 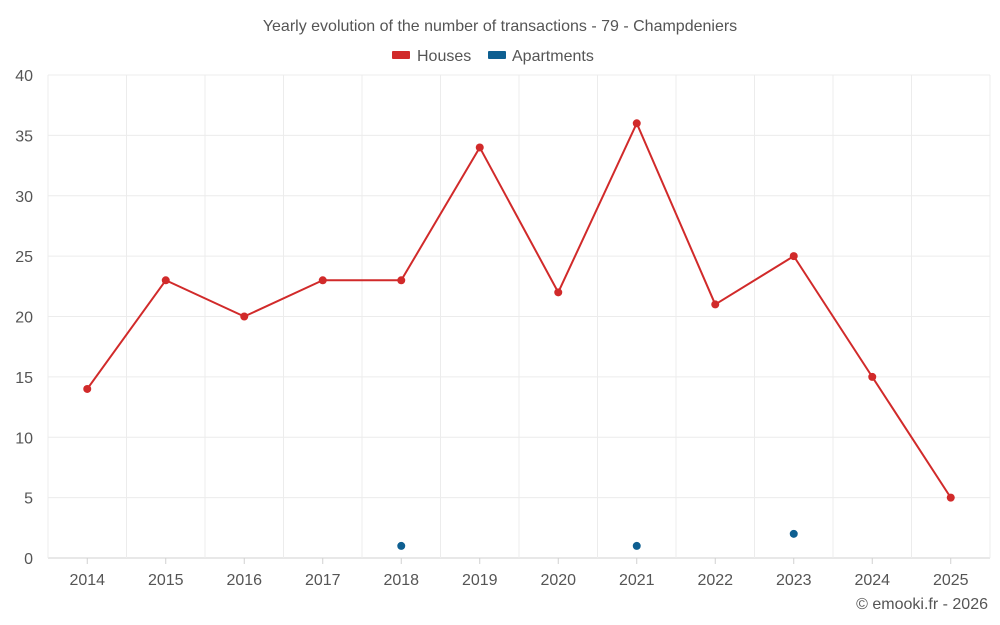 What do you see at coordinates (558, 292) in the screenshot?
I see `data-point-houses-2020` at bounding box center [558, 292].